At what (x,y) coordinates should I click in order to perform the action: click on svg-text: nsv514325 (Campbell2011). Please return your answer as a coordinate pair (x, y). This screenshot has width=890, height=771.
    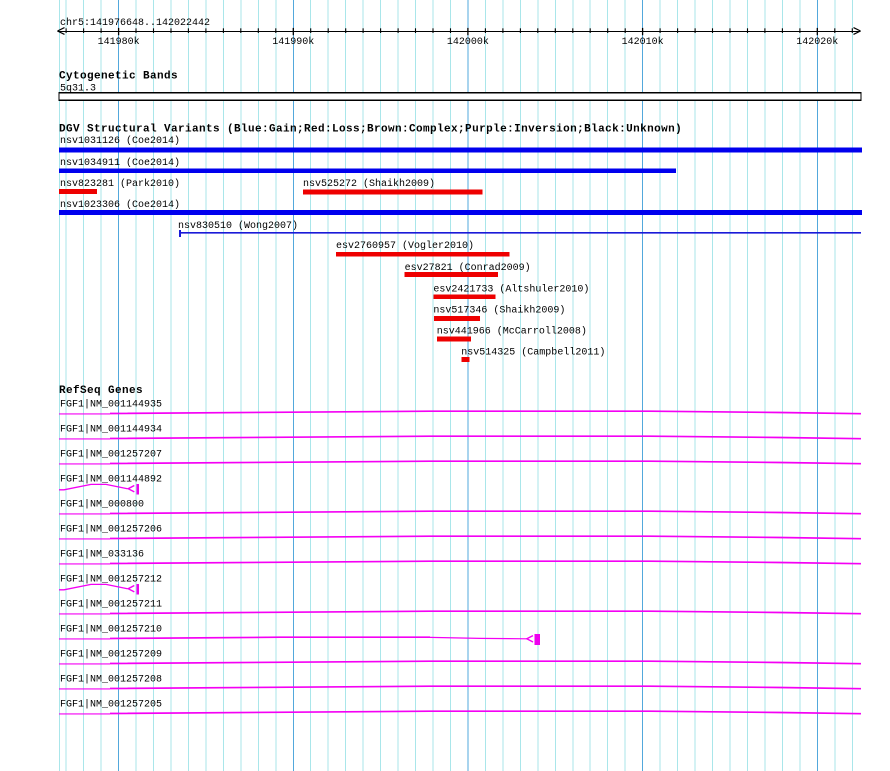
    Looking at the image, I should click on (533, 353).